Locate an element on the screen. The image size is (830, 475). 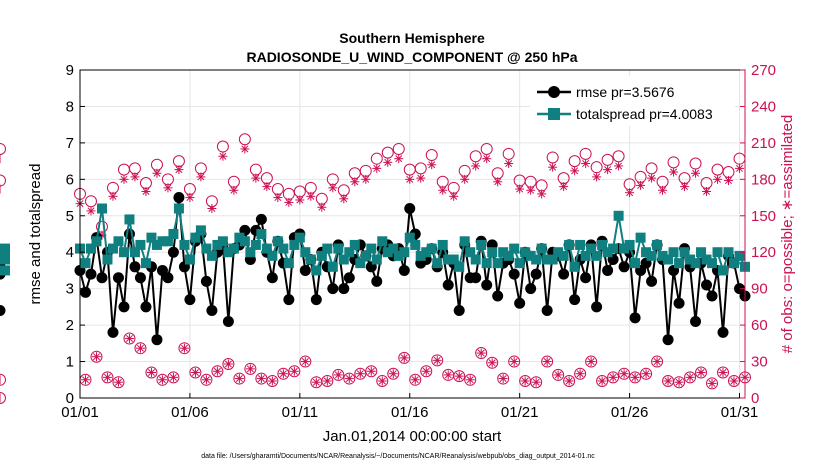
y-left-tick-label: 8 is located at coordinates (70, 106).